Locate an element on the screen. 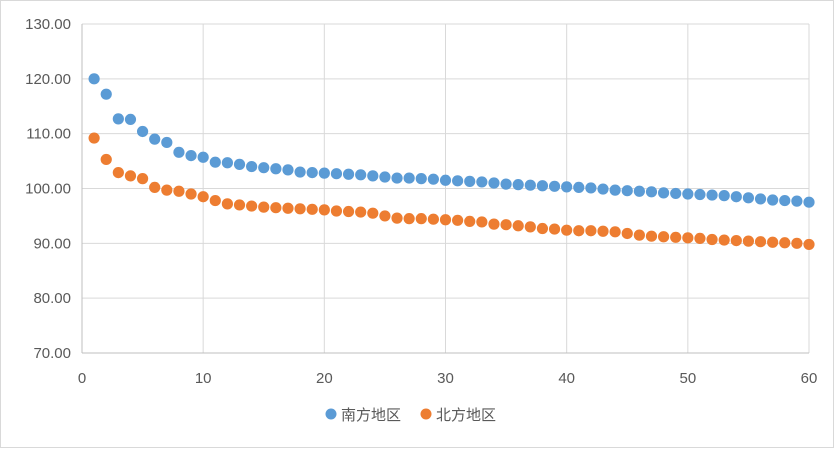 This screenshot has width=834, height=452. x-tick-label: 0 is located at coordinates (82, 378).